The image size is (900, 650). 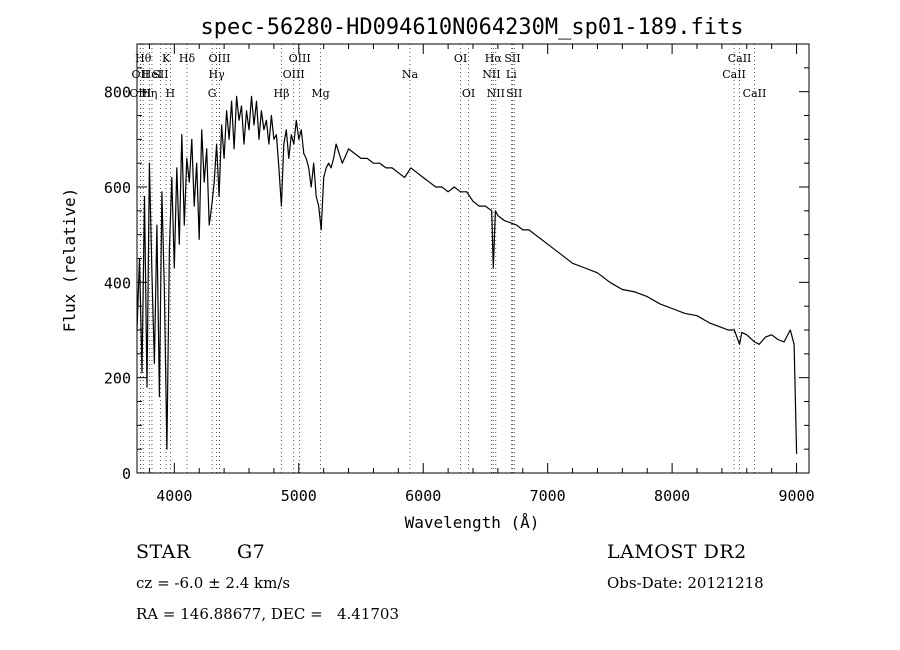 I want to click on survey-name: LAMOST DR2, so click(x=677, y=552).